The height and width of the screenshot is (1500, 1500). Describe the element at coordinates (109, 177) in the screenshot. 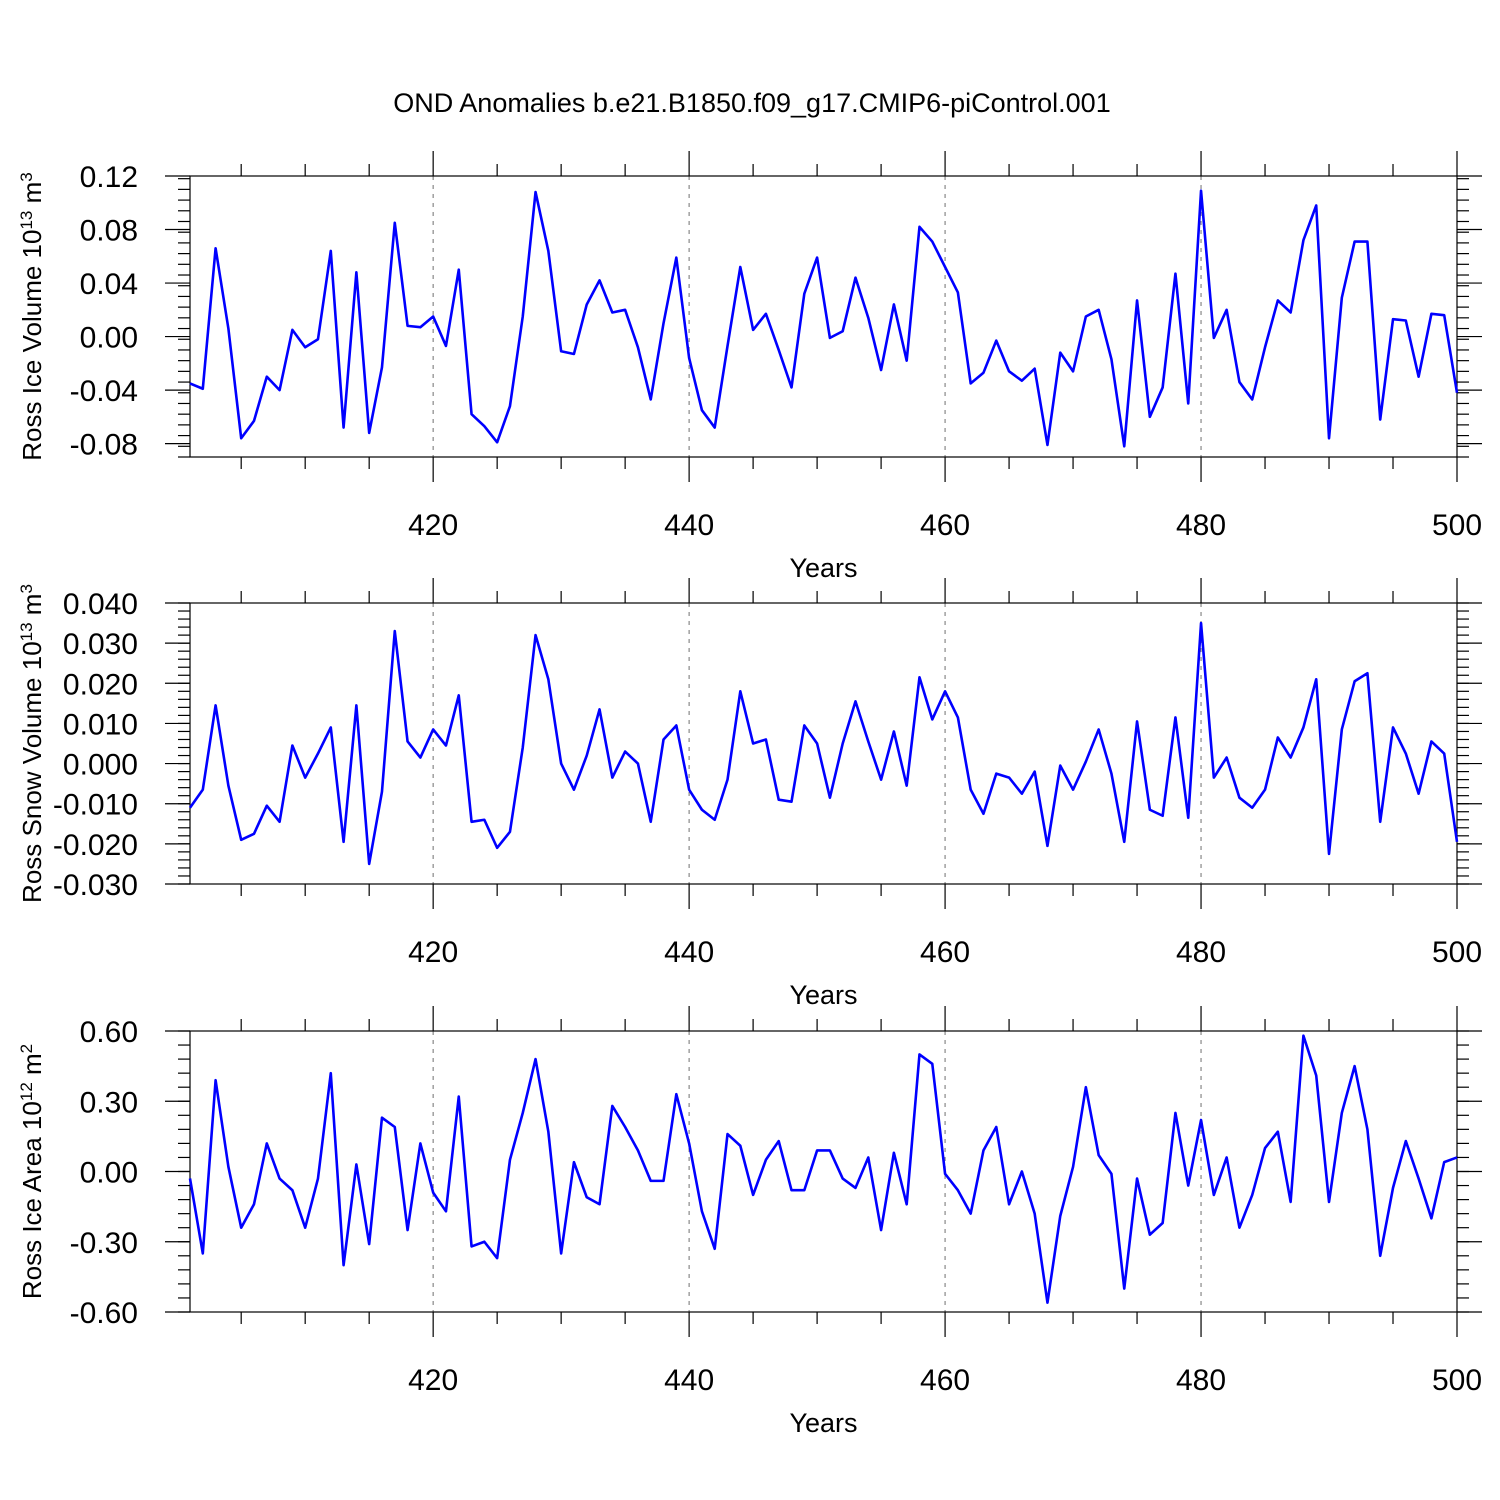

I see `y-tick-label: 0.12` at that location.